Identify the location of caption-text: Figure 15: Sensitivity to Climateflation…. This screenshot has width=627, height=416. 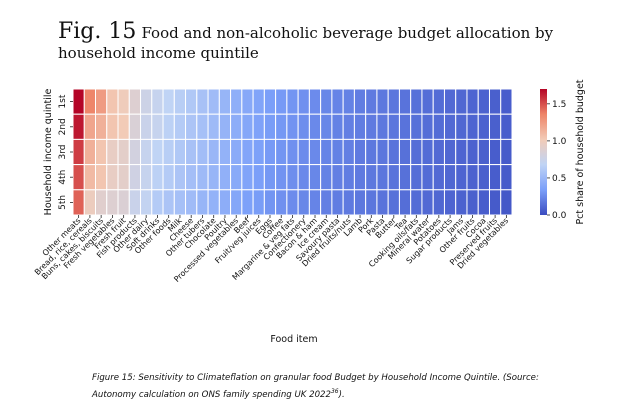
(315, 386).